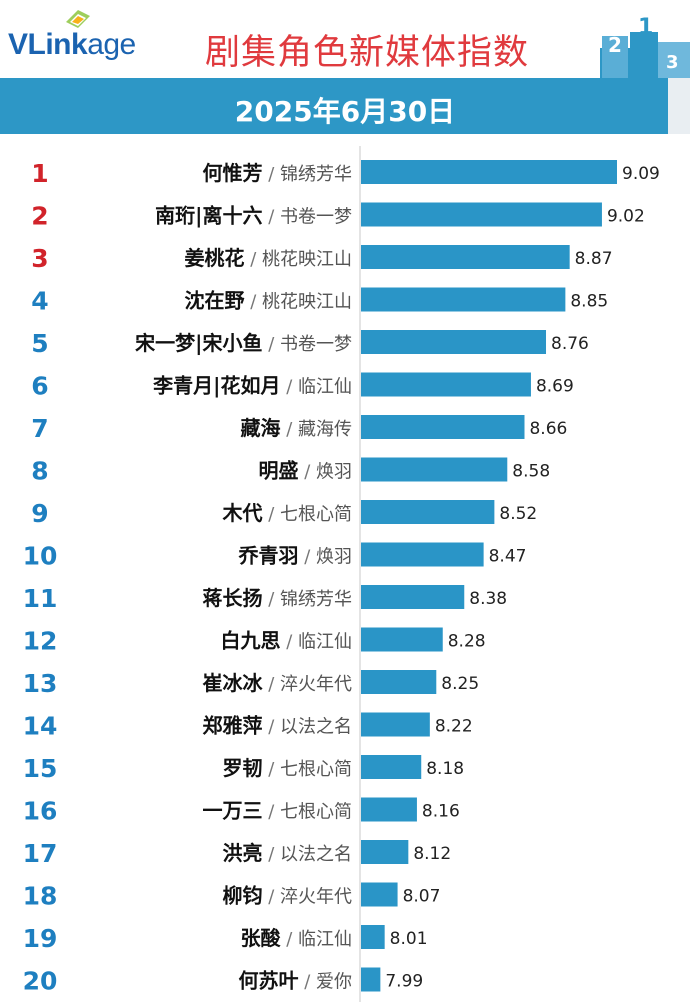  Describe the element at coordinates (40, 811) in the screenshot. I see `rank-number: 16` at that location.